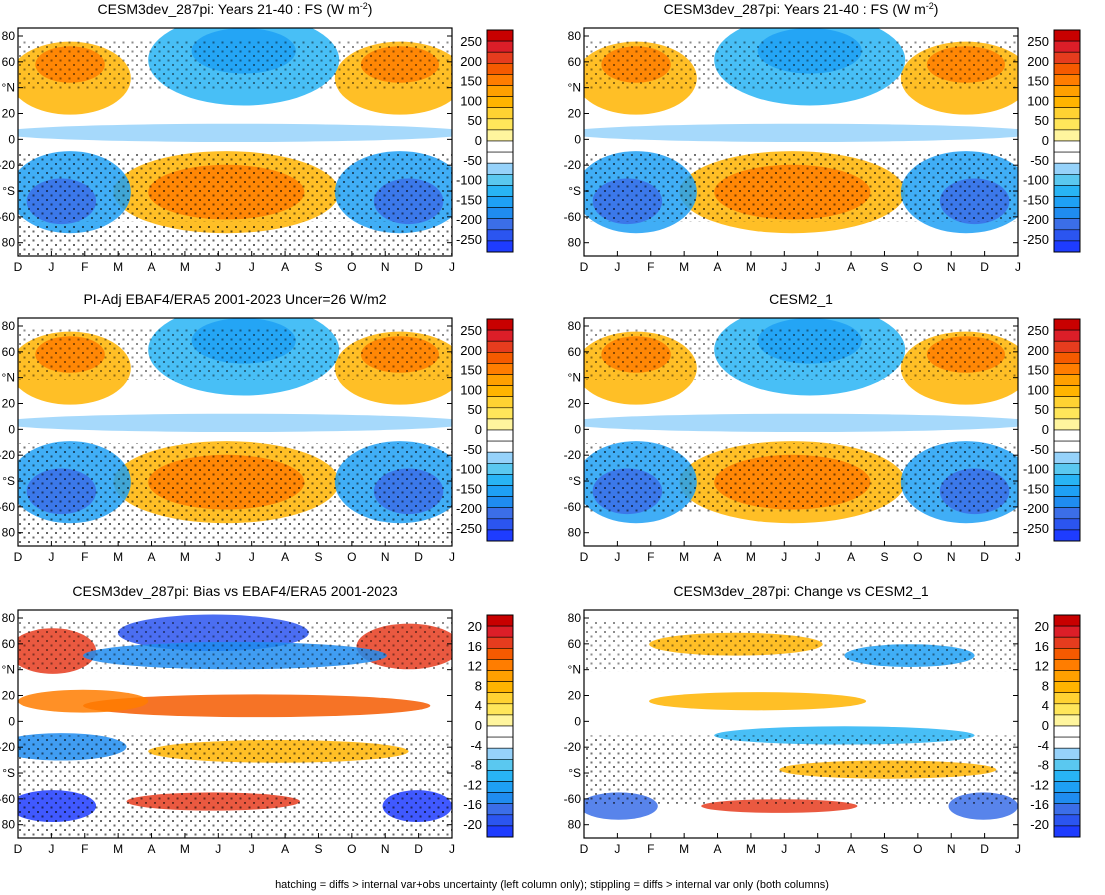  Describe the element at coordinates (83, 701) in the screenshot. I see `contour-region` at that location.